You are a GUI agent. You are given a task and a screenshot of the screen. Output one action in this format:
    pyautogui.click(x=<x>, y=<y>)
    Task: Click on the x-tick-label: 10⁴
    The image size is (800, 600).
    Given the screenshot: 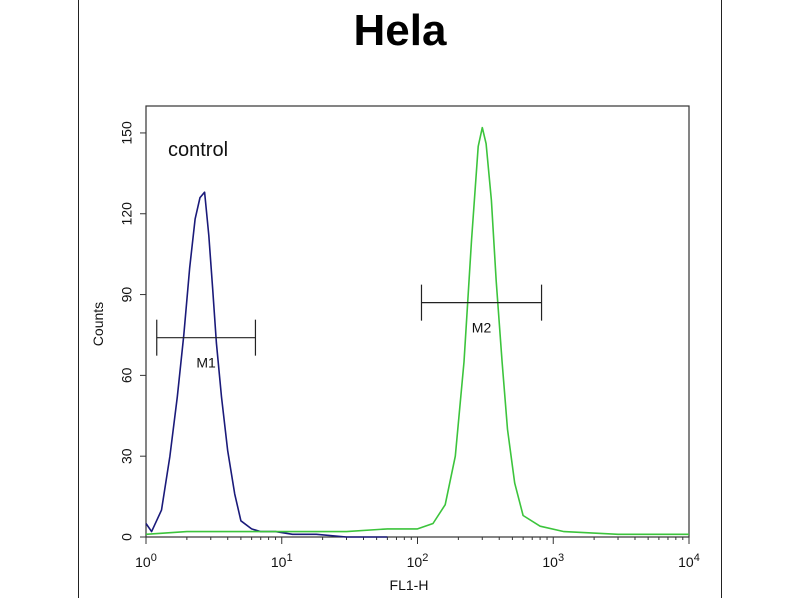 What is the action you would take?
    pyautogui.click(x=689, y=561)
    